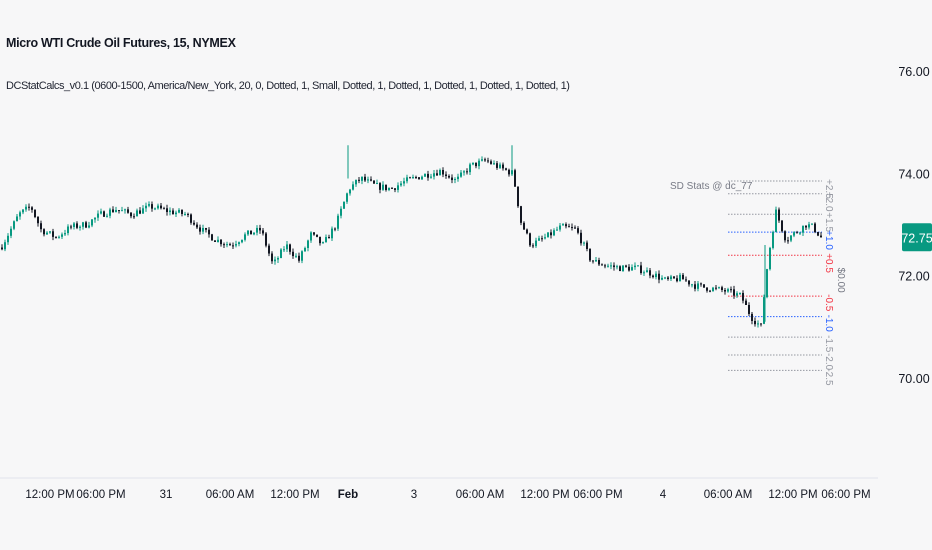 The height and width of the screenshot is (550, 932). Describe the element at coordinates (597, 495) in the screenshot. I see `x-tick-label: 06:00 PM` at that location.